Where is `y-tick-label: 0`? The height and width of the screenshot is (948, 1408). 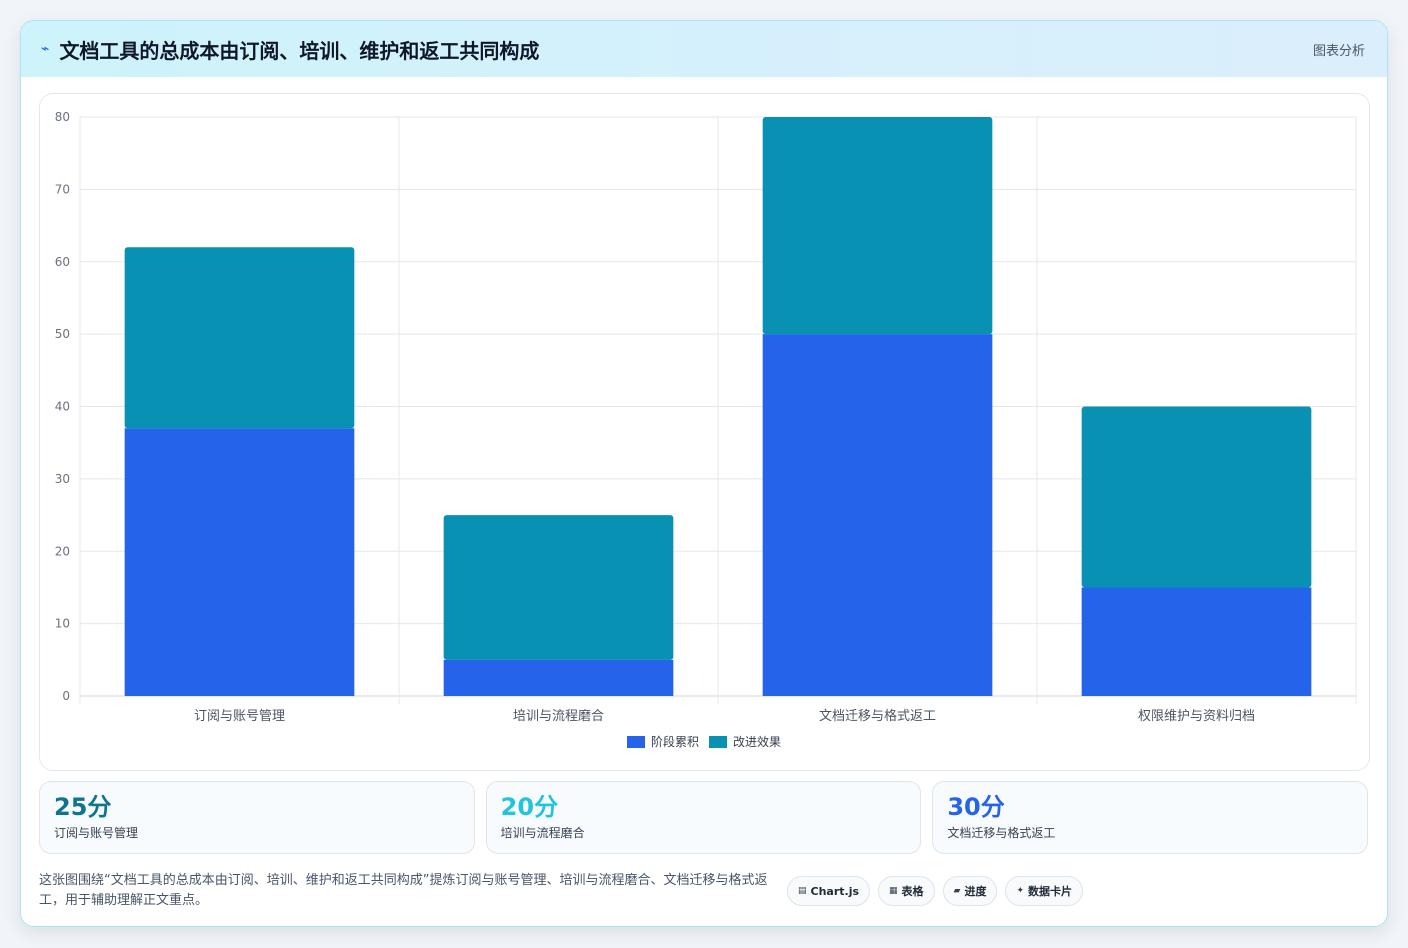
y-tick-label: 0 is located at coordinates (66, 696).